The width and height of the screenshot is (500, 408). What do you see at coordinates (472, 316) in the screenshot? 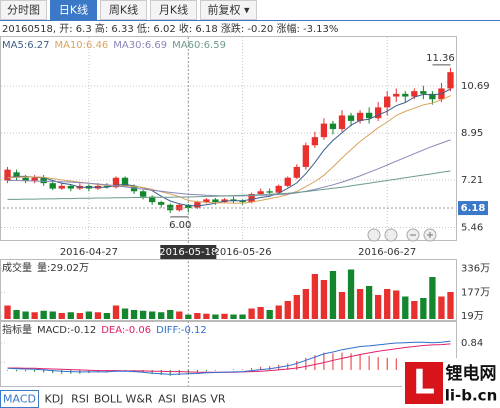
I see `y-tick-label: 19万` at bounding box center [472, 316].